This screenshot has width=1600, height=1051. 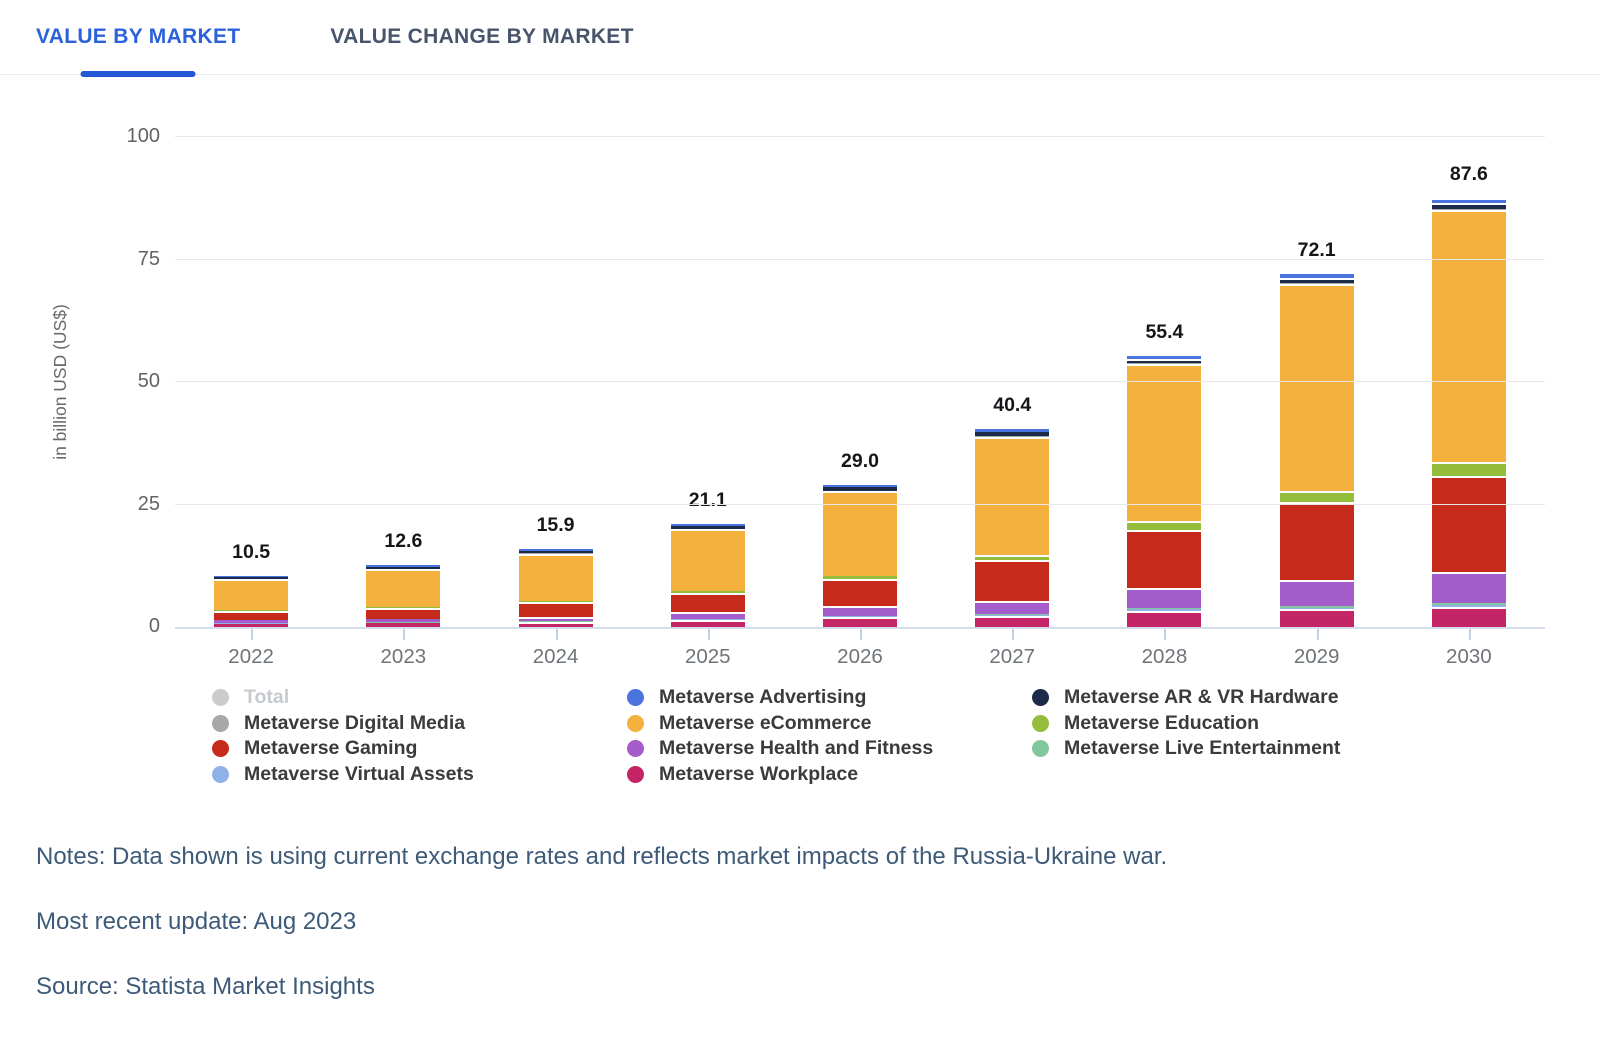 What do you see at coordinates (707, 524) in the screenshot?
I see `segment-advertising-2025` at bounding box center [707, 524].